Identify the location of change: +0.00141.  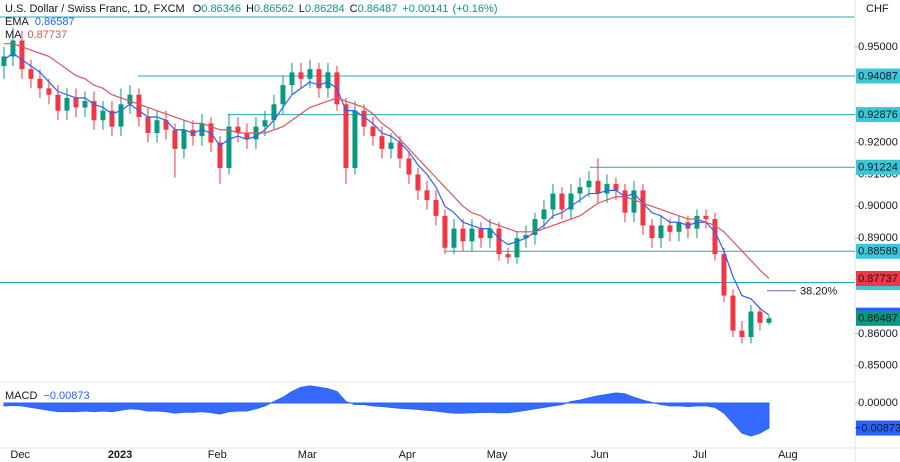
(425, 9).